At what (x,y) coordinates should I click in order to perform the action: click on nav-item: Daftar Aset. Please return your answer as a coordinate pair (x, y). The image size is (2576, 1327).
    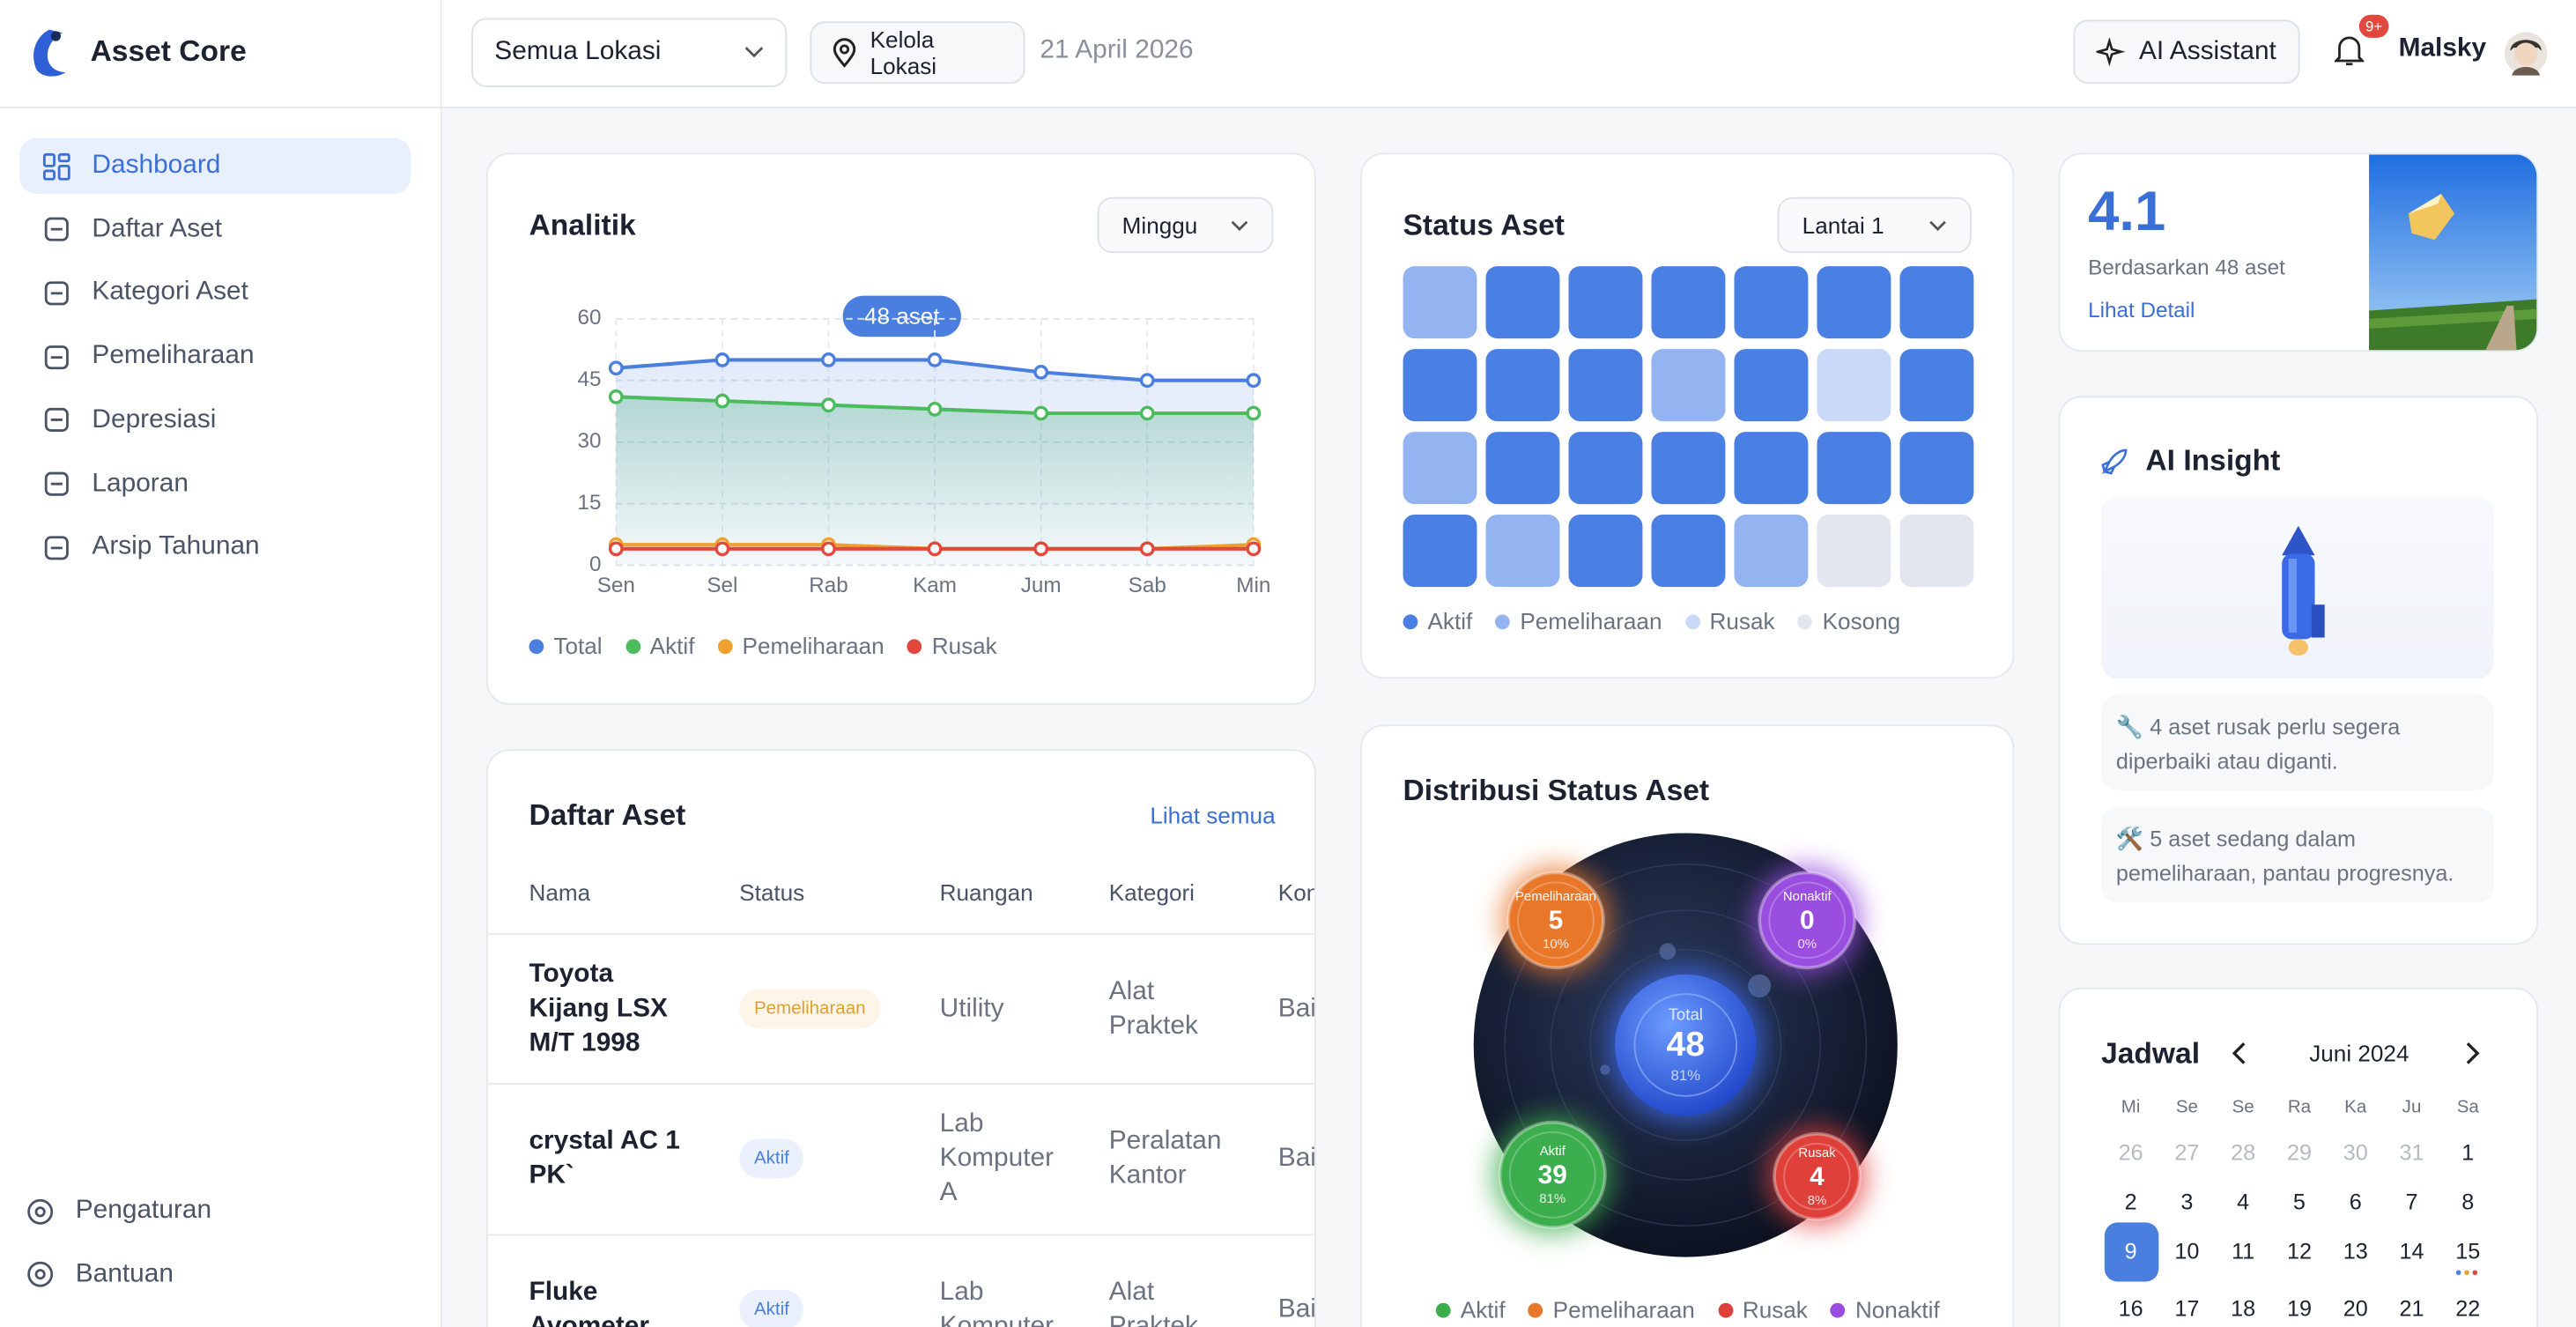
    Looking at the image, I should click on (215, 229).